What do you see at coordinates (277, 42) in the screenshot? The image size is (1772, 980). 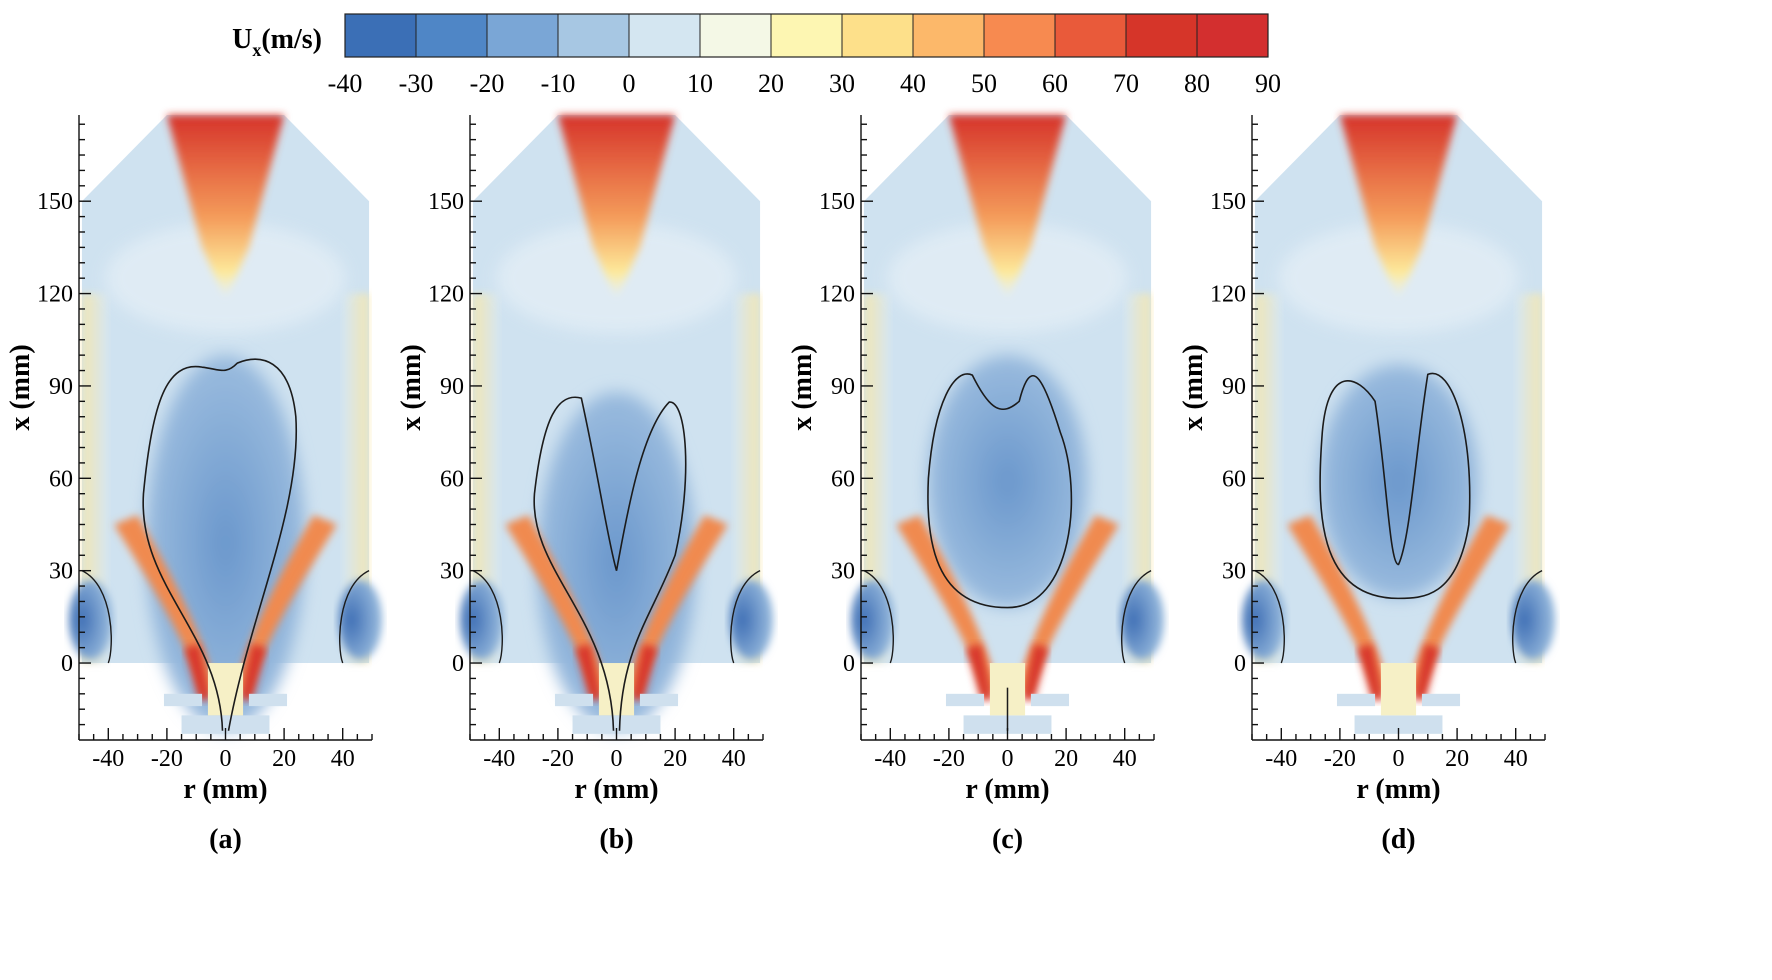 I see `colorbar-label: Ux(m/s)` at bounding box center [277, 42].